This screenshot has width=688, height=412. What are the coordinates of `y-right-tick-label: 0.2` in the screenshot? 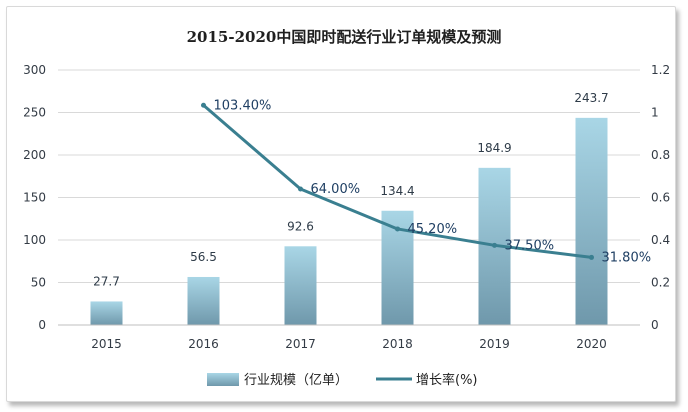 It's located at (660, 283).